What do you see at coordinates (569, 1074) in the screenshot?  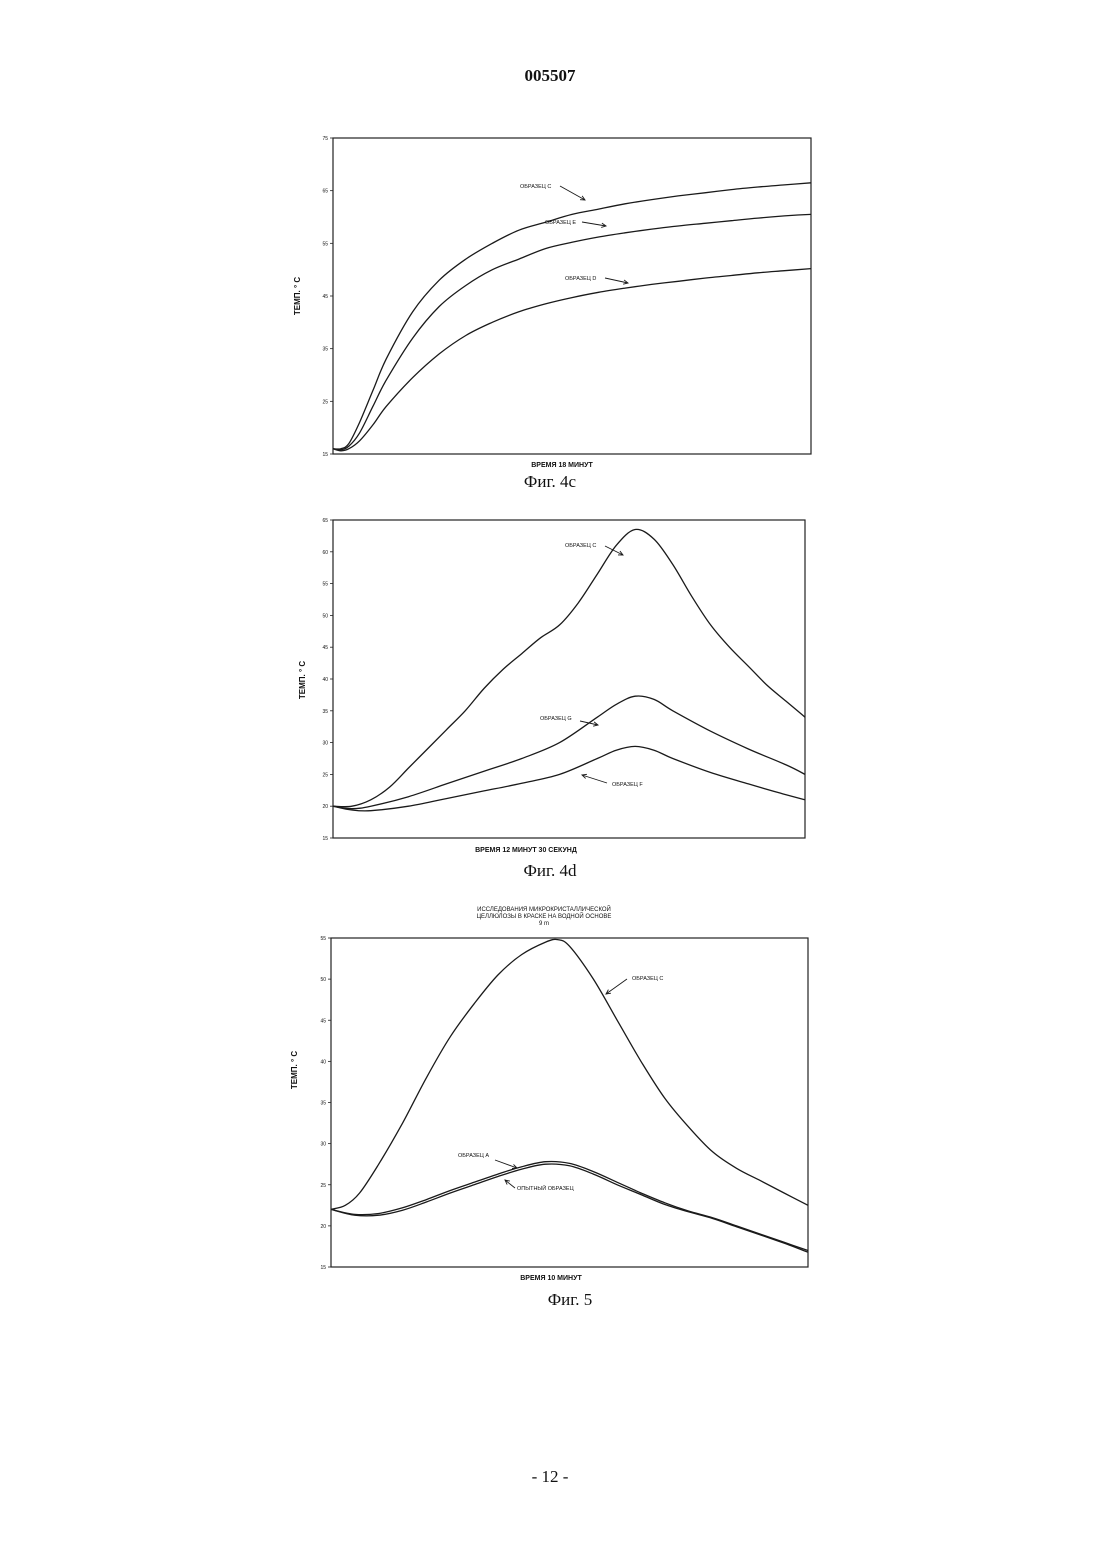 I see `series-line-образец-с` at bounding box center [569, 1074].